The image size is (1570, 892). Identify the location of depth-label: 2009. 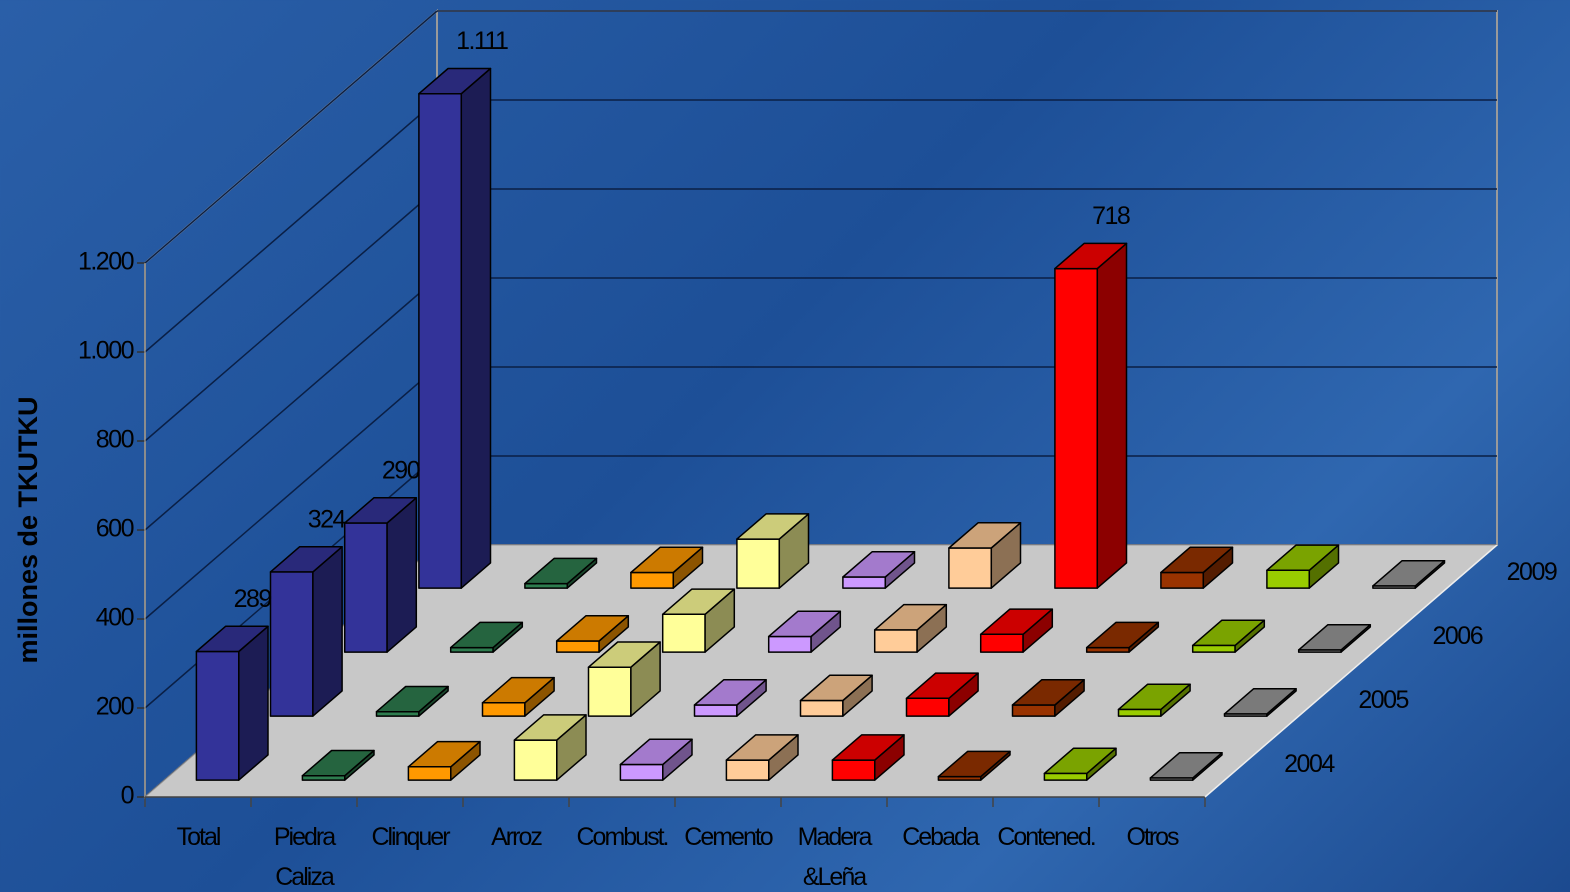
(1532, 572).